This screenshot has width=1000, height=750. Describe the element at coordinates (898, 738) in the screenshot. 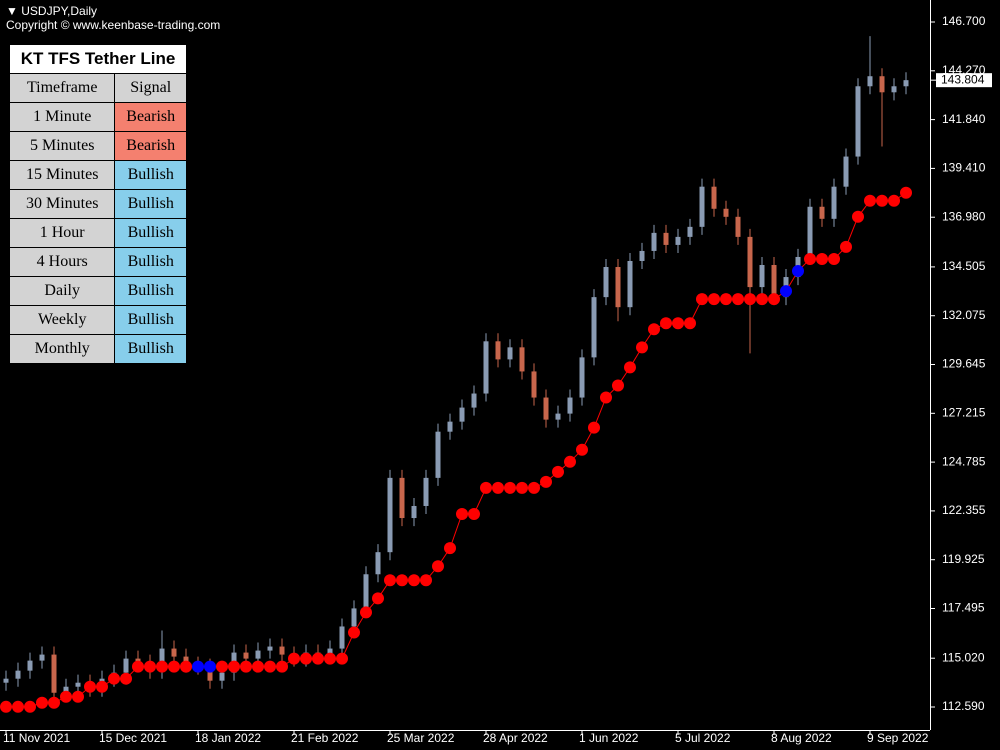

I see `x-tick-label: 9 Sep 2022` at that location.